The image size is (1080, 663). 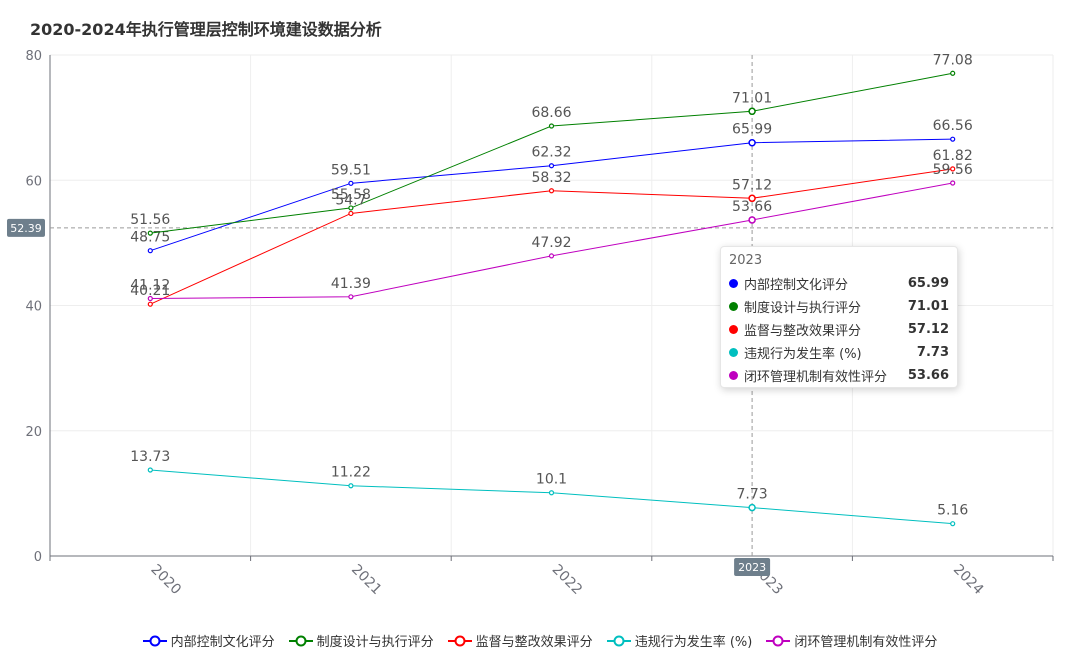 I want to click on tooltip-series-value: 65.99, so click(x=928, y=283).